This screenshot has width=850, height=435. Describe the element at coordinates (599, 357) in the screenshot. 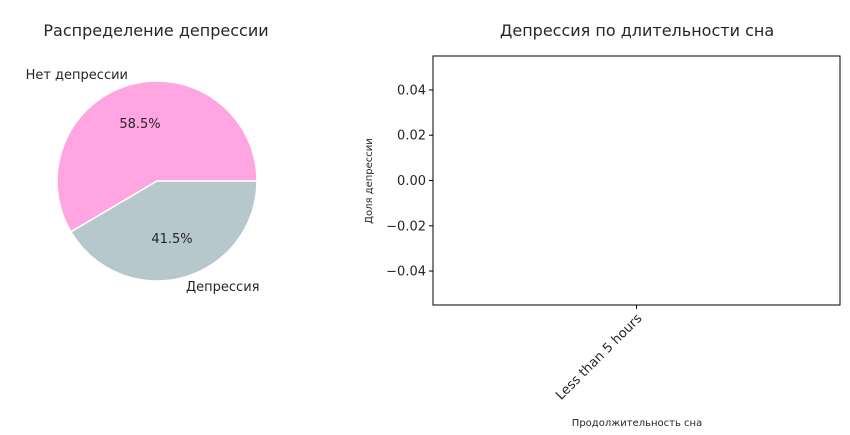

I see `x-tick-label: Less than 5 hours` at that location.